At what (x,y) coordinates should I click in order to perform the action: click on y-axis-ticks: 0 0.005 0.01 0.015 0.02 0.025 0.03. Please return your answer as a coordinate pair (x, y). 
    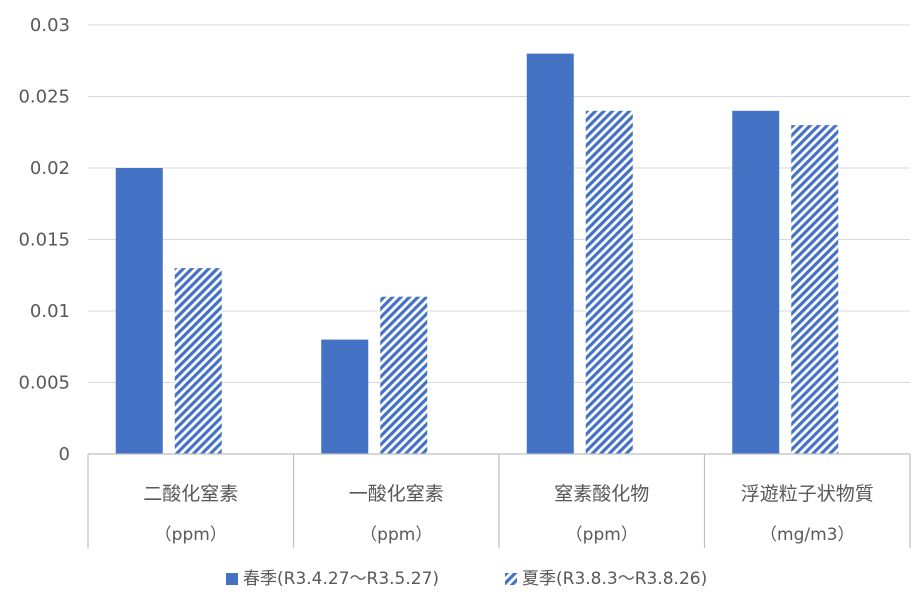
    Looking at the image, I should click on (44, 240).